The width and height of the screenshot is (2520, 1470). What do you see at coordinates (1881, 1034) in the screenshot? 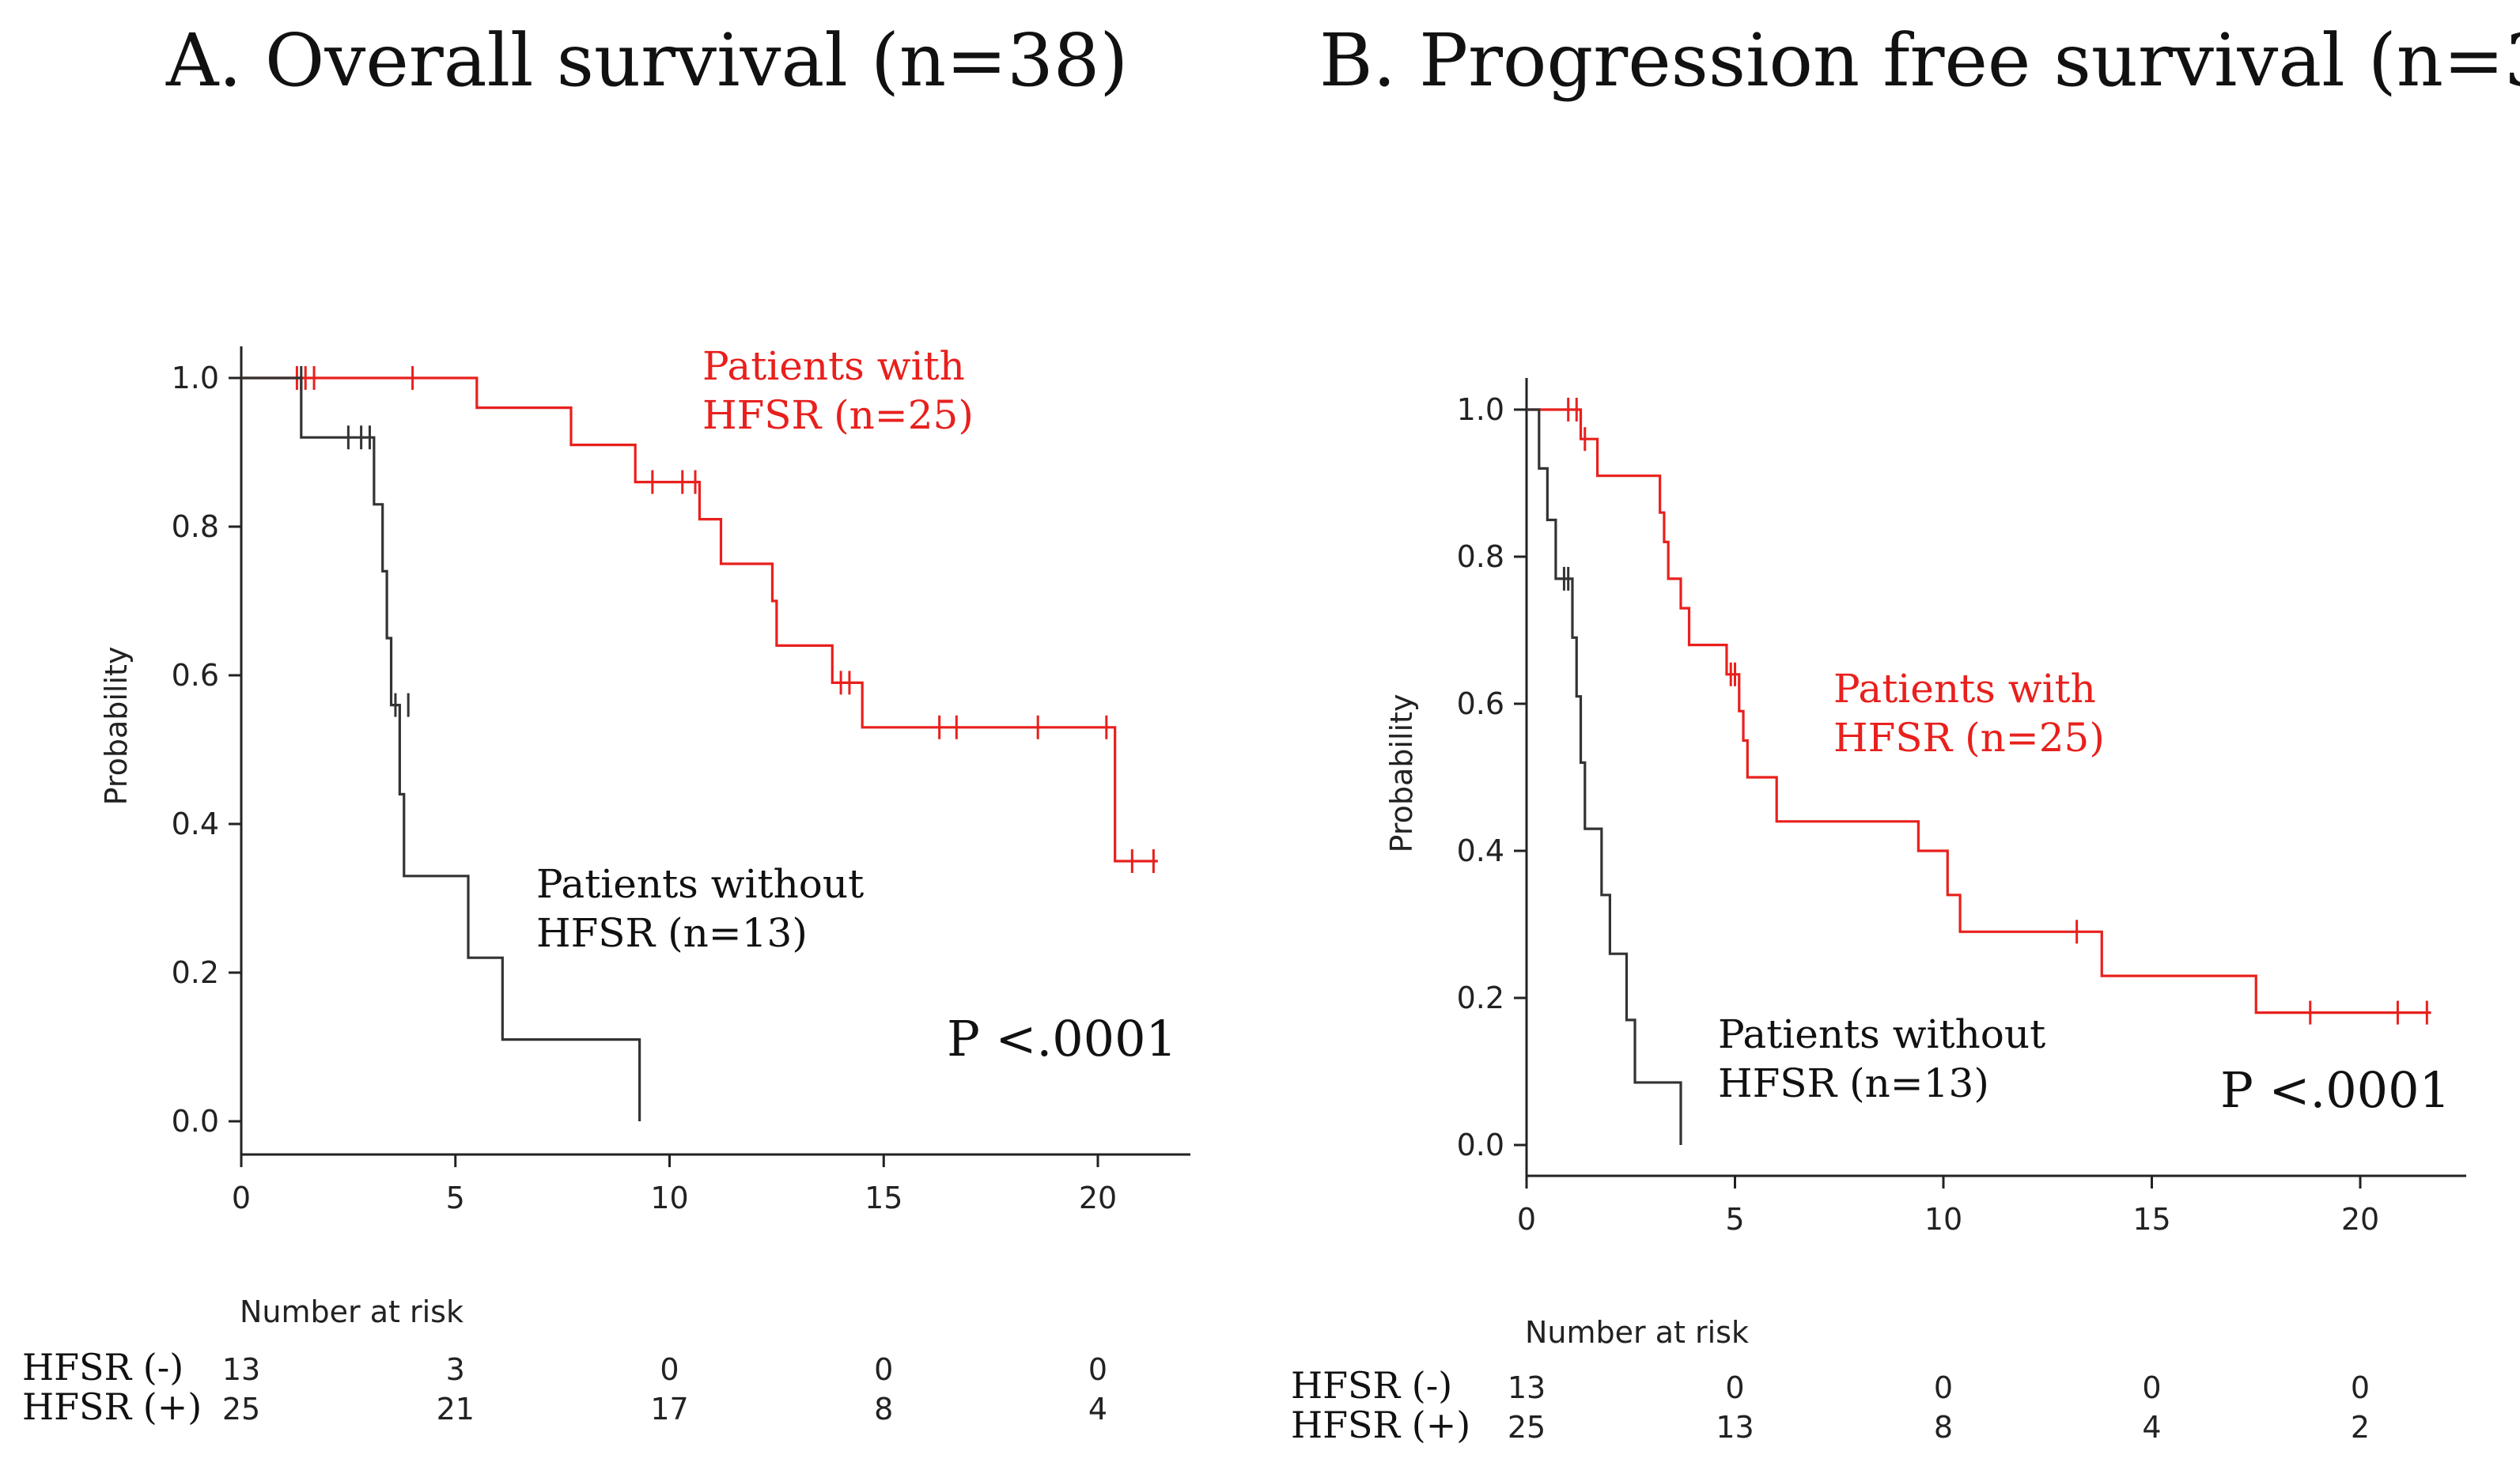
I see `panel-b-series-without-hfsr-label: Patients without` at bounding box center [1881, 1034].